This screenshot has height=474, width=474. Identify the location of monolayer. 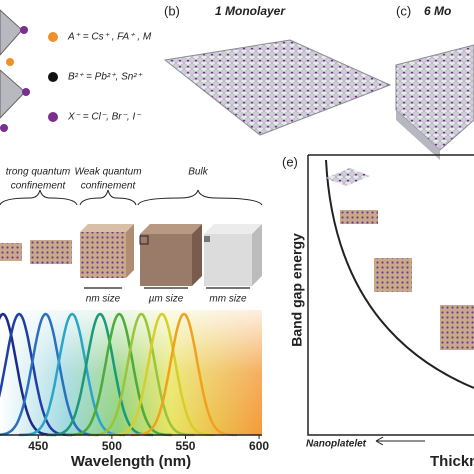
(277, 87).